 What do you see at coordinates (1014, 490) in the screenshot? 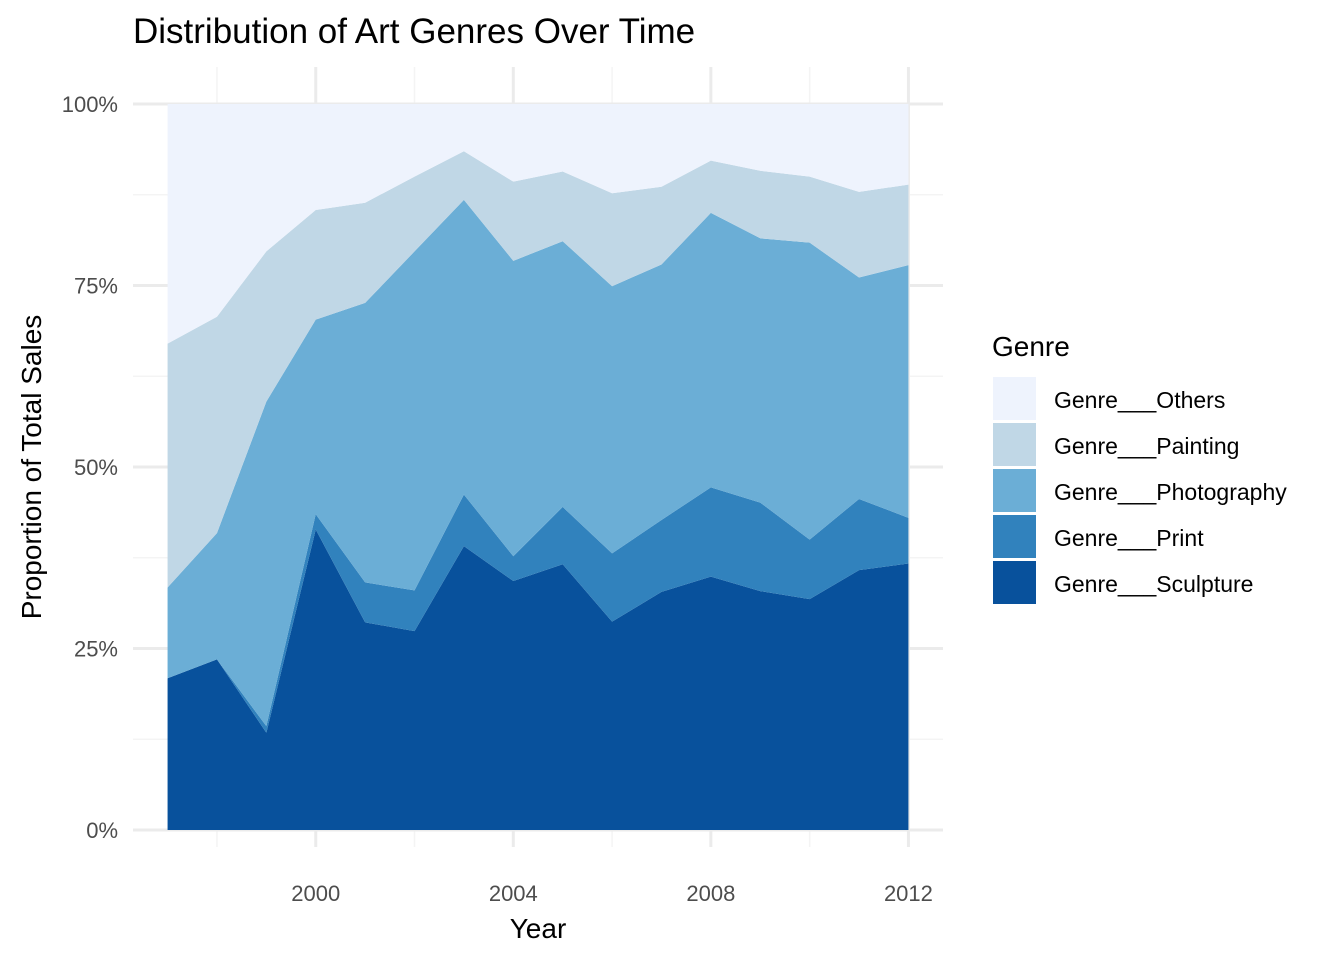
I see `legend-key-genre-photography` at bounding box center [1014, 490].